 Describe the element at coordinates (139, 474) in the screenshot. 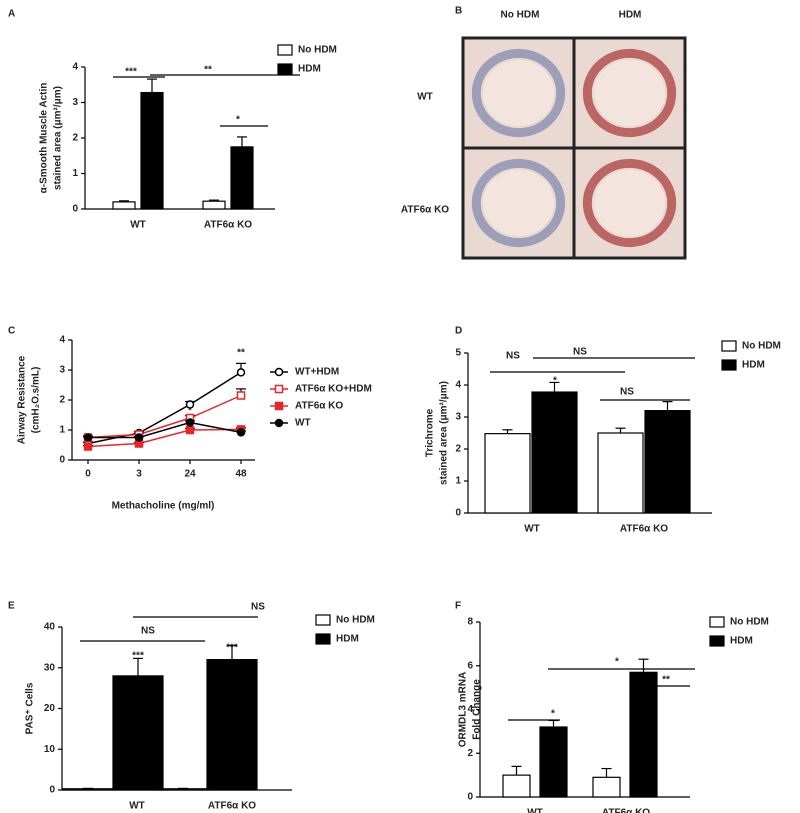

I see `x-tick-label: 3` at that location.